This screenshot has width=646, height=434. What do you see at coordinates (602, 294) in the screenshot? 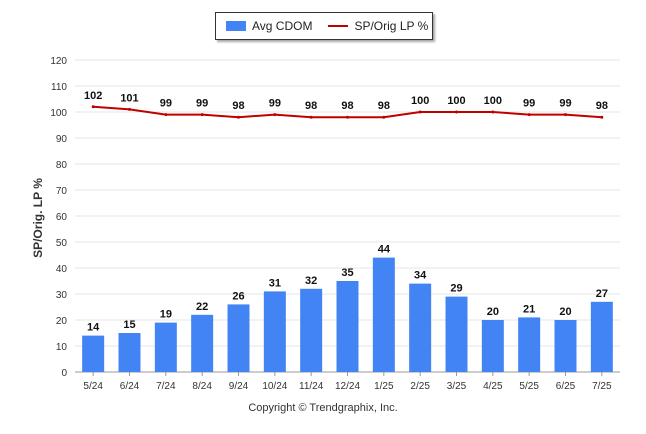
I see `bar-data-label: 27` at bounding box center [602, 294].